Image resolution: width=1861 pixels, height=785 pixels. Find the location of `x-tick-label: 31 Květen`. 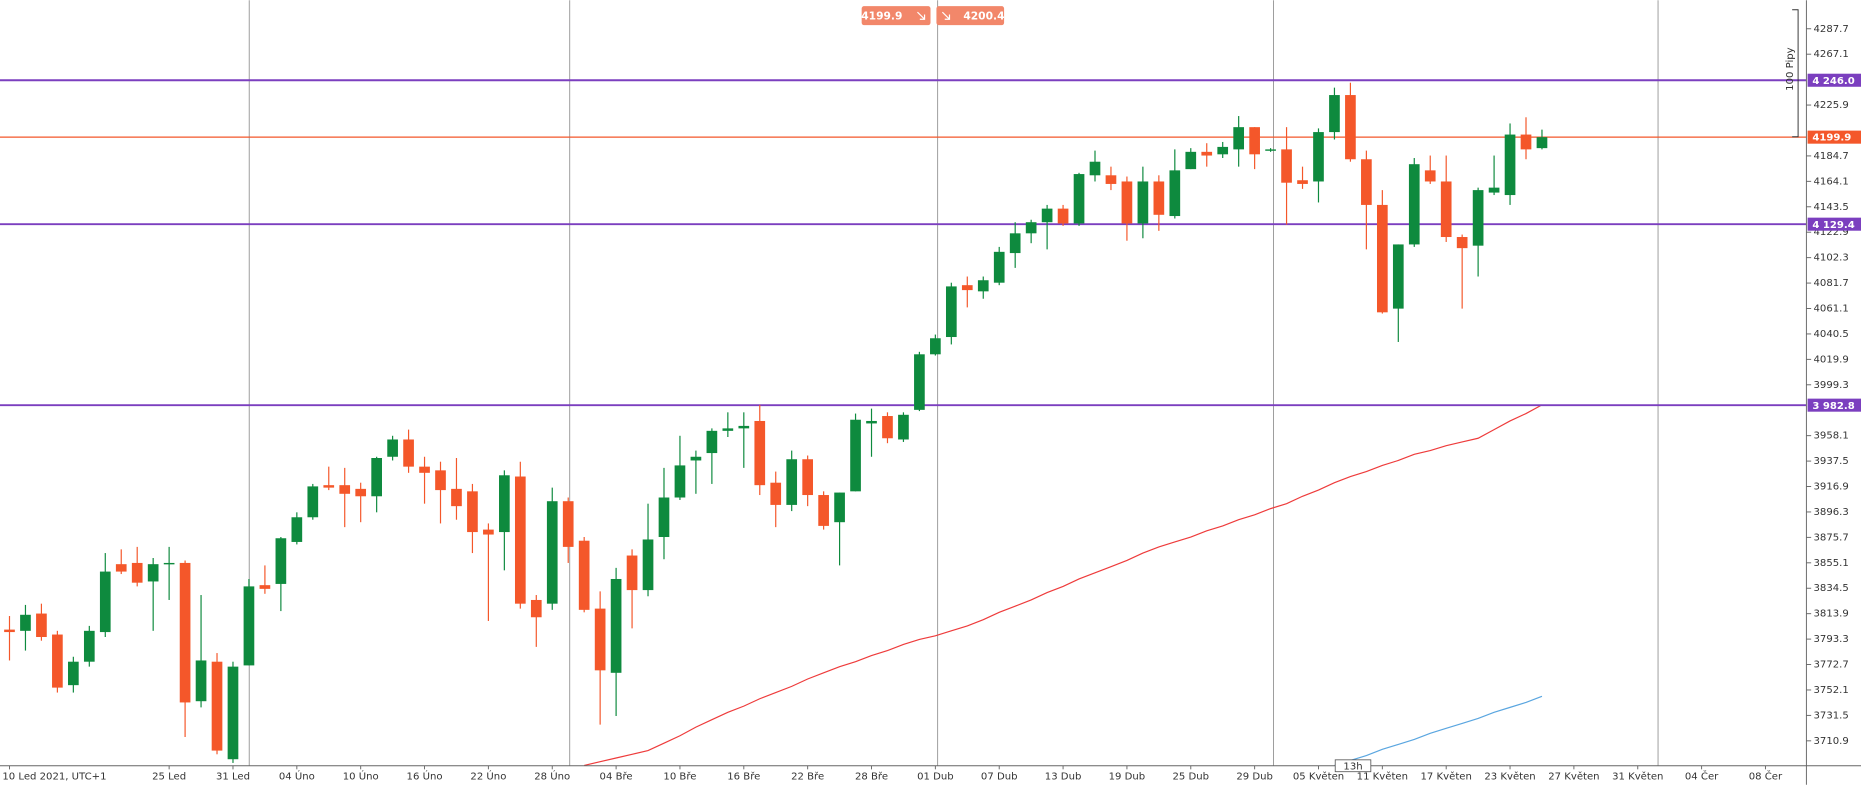

x-tick-label: 31 Květen is located at coordinates (1637, 776).